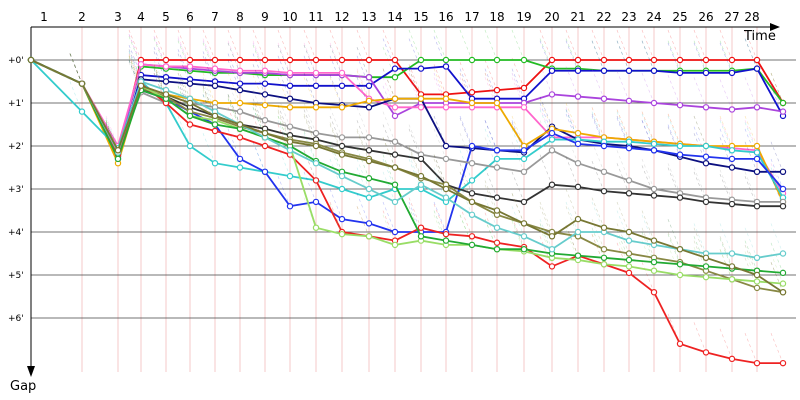 This screenshot has width=800, height=400. What do you see at coordinates (16, 190) in the screenshot?
I see `gap-tick-label: +3'` at bounding box center [16, 190].